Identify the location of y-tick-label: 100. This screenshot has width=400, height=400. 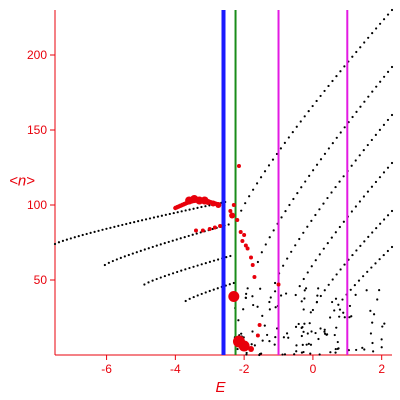
(37, 205).